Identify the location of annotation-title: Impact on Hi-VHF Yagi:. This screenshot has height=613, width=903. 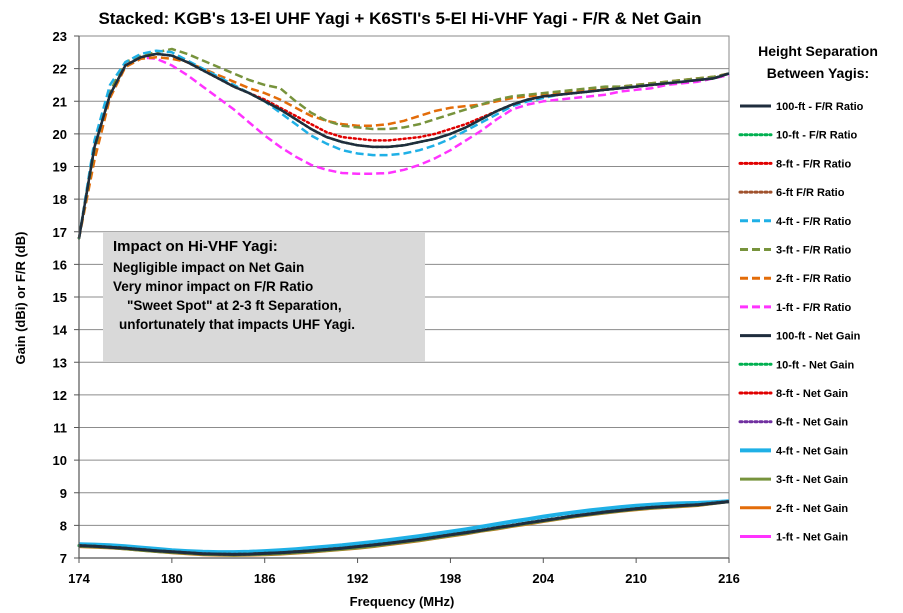
(195, 246).